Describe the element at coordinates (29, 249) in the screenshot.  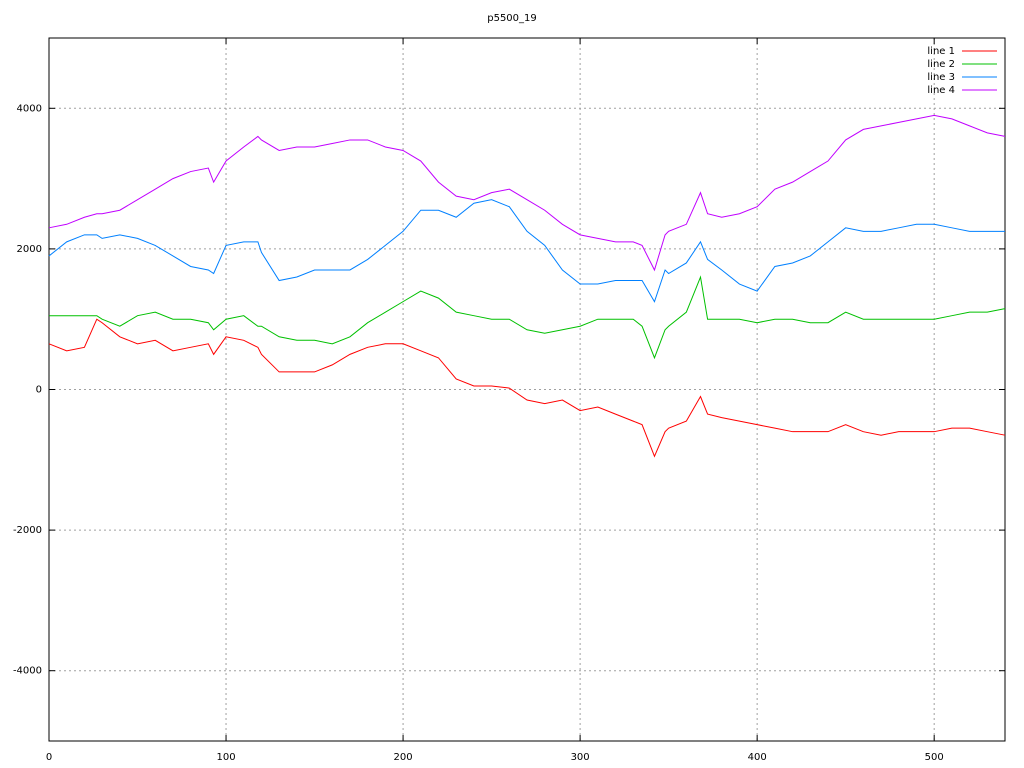
I see `y-tick-label: 2000` at that location.